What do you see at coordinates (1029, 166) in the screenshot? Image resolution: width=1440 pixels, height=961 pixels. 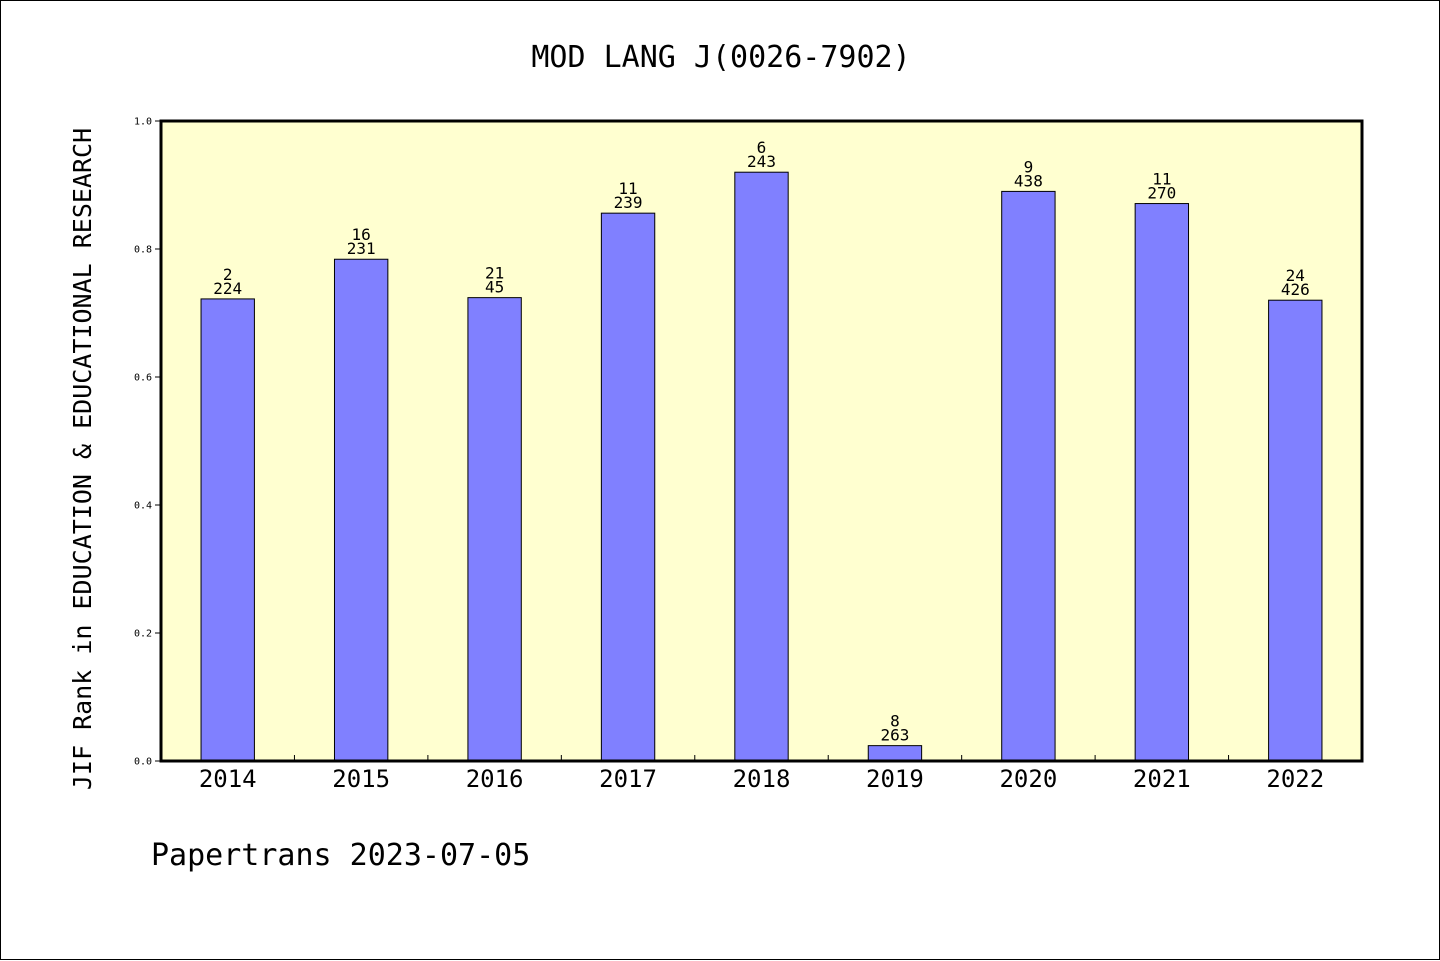 I see `bar-rank-label: 9` at bounding box center [1029, 166].